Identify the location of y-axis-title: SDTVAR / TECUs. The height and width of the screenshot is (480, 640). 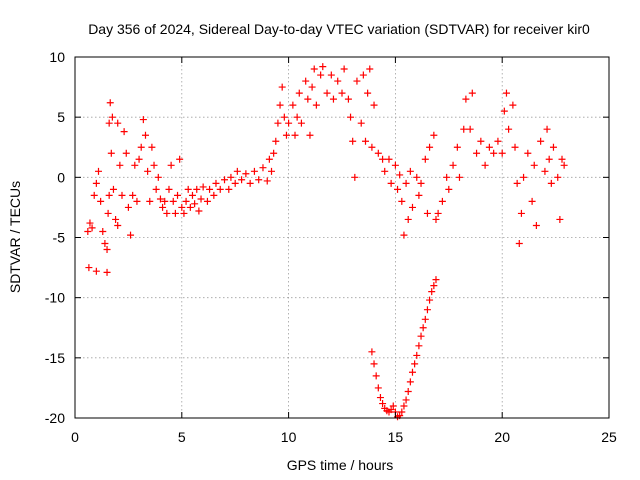
(15, 237).